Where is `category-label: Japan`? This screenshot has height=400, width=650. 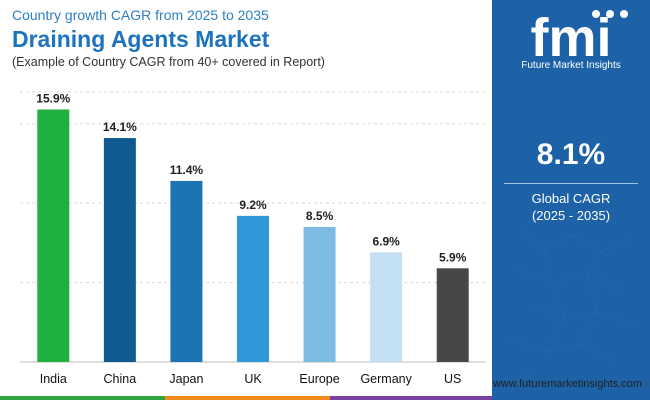 category-label: Japan is located at coordinates (186, 379).